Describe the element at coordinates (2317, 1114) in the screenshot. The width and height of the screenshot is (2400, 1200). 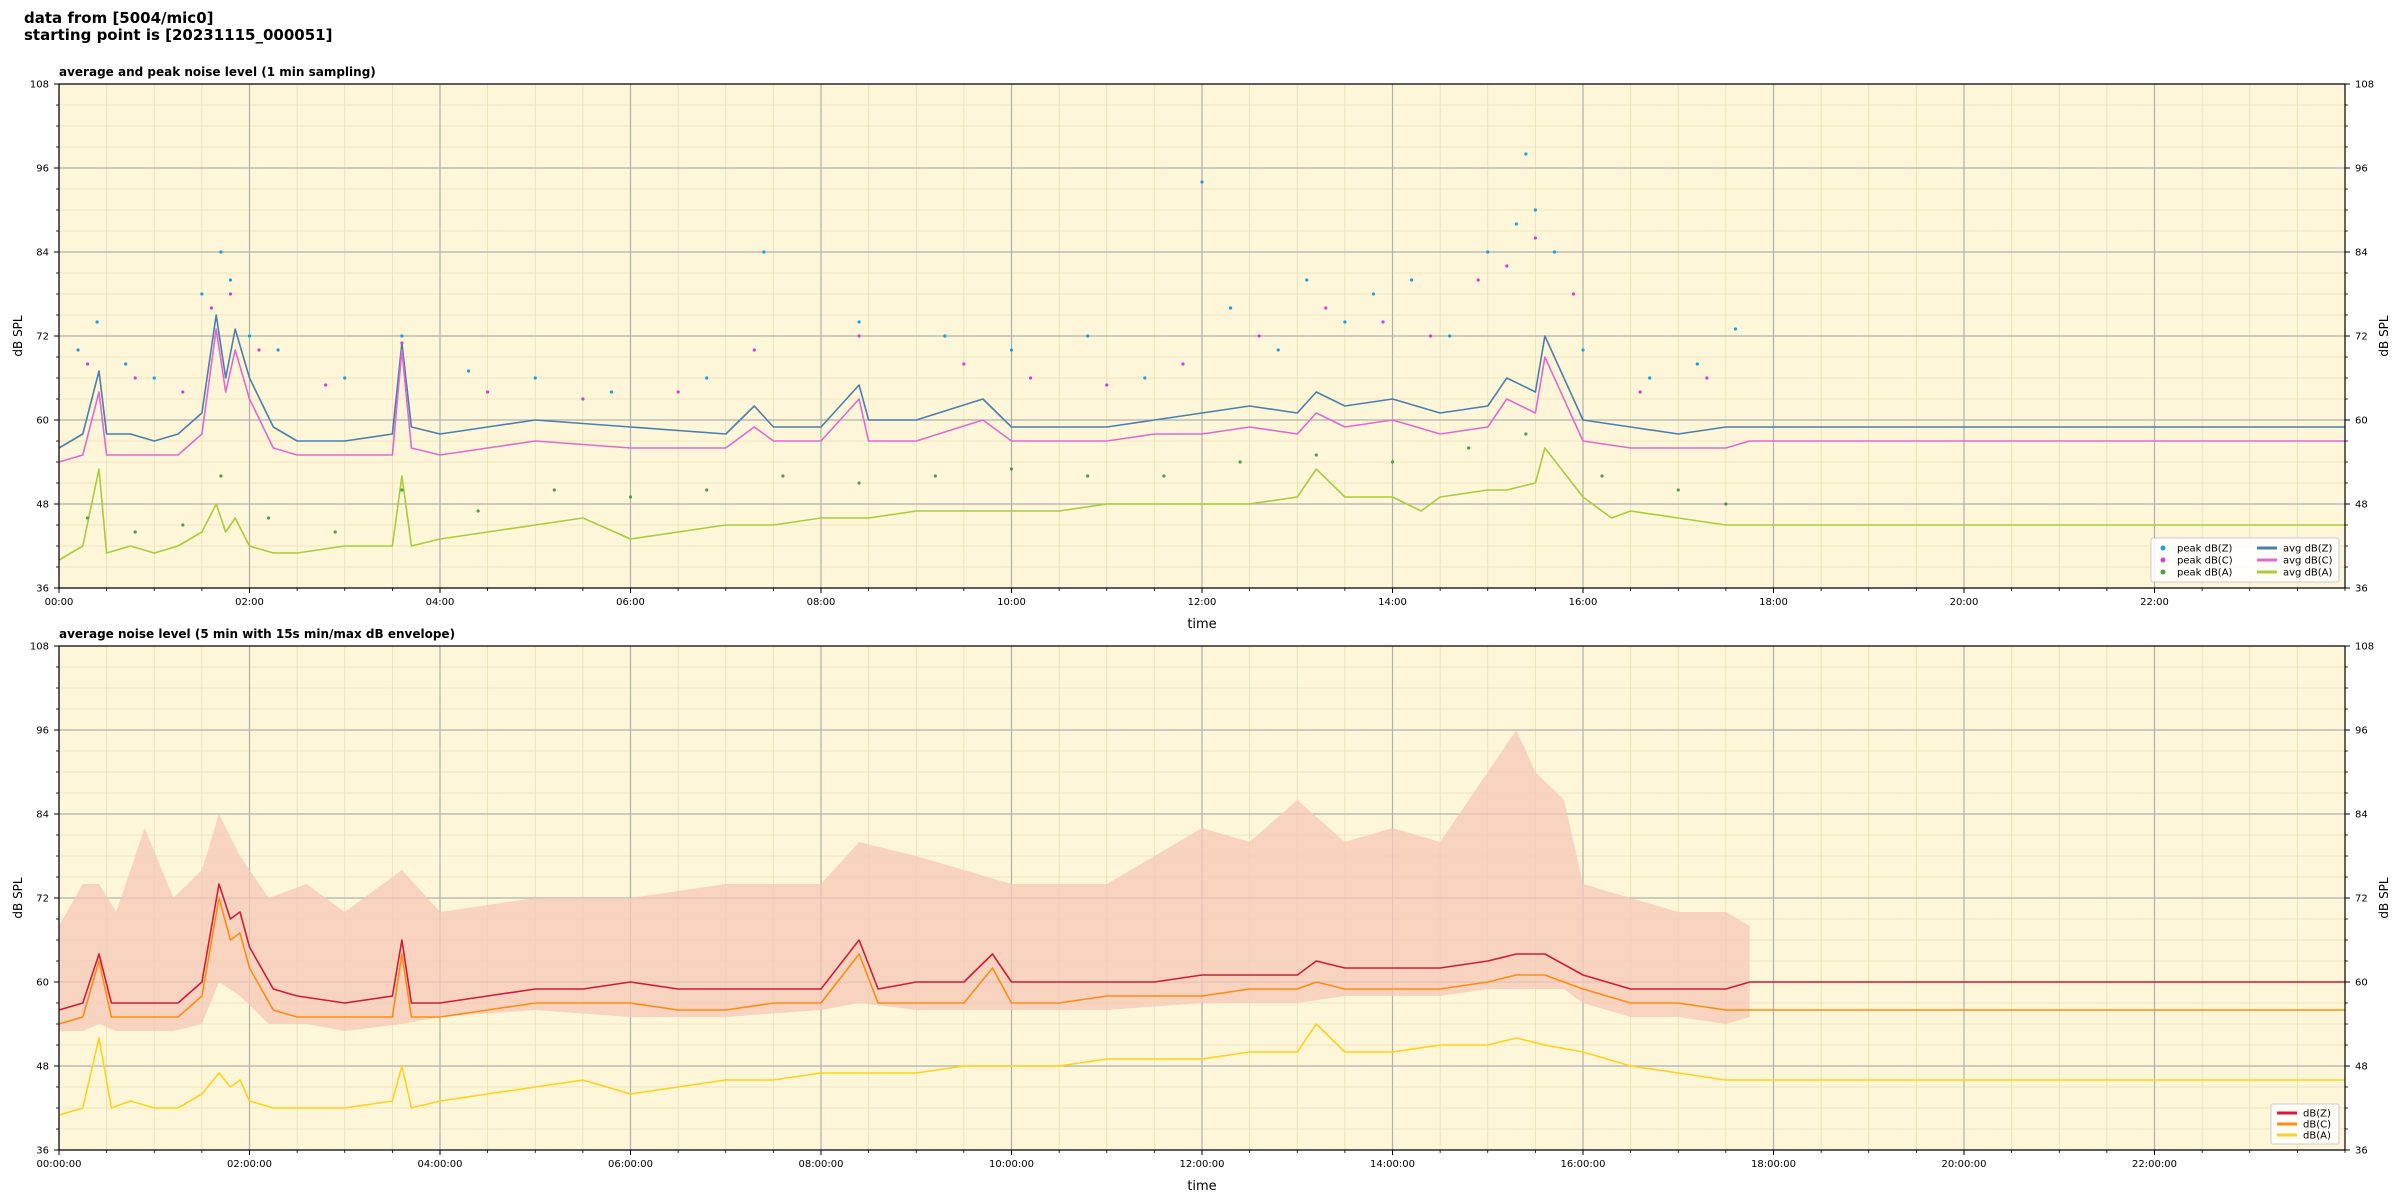
I see `legend-label: dB(Z)` at that location.